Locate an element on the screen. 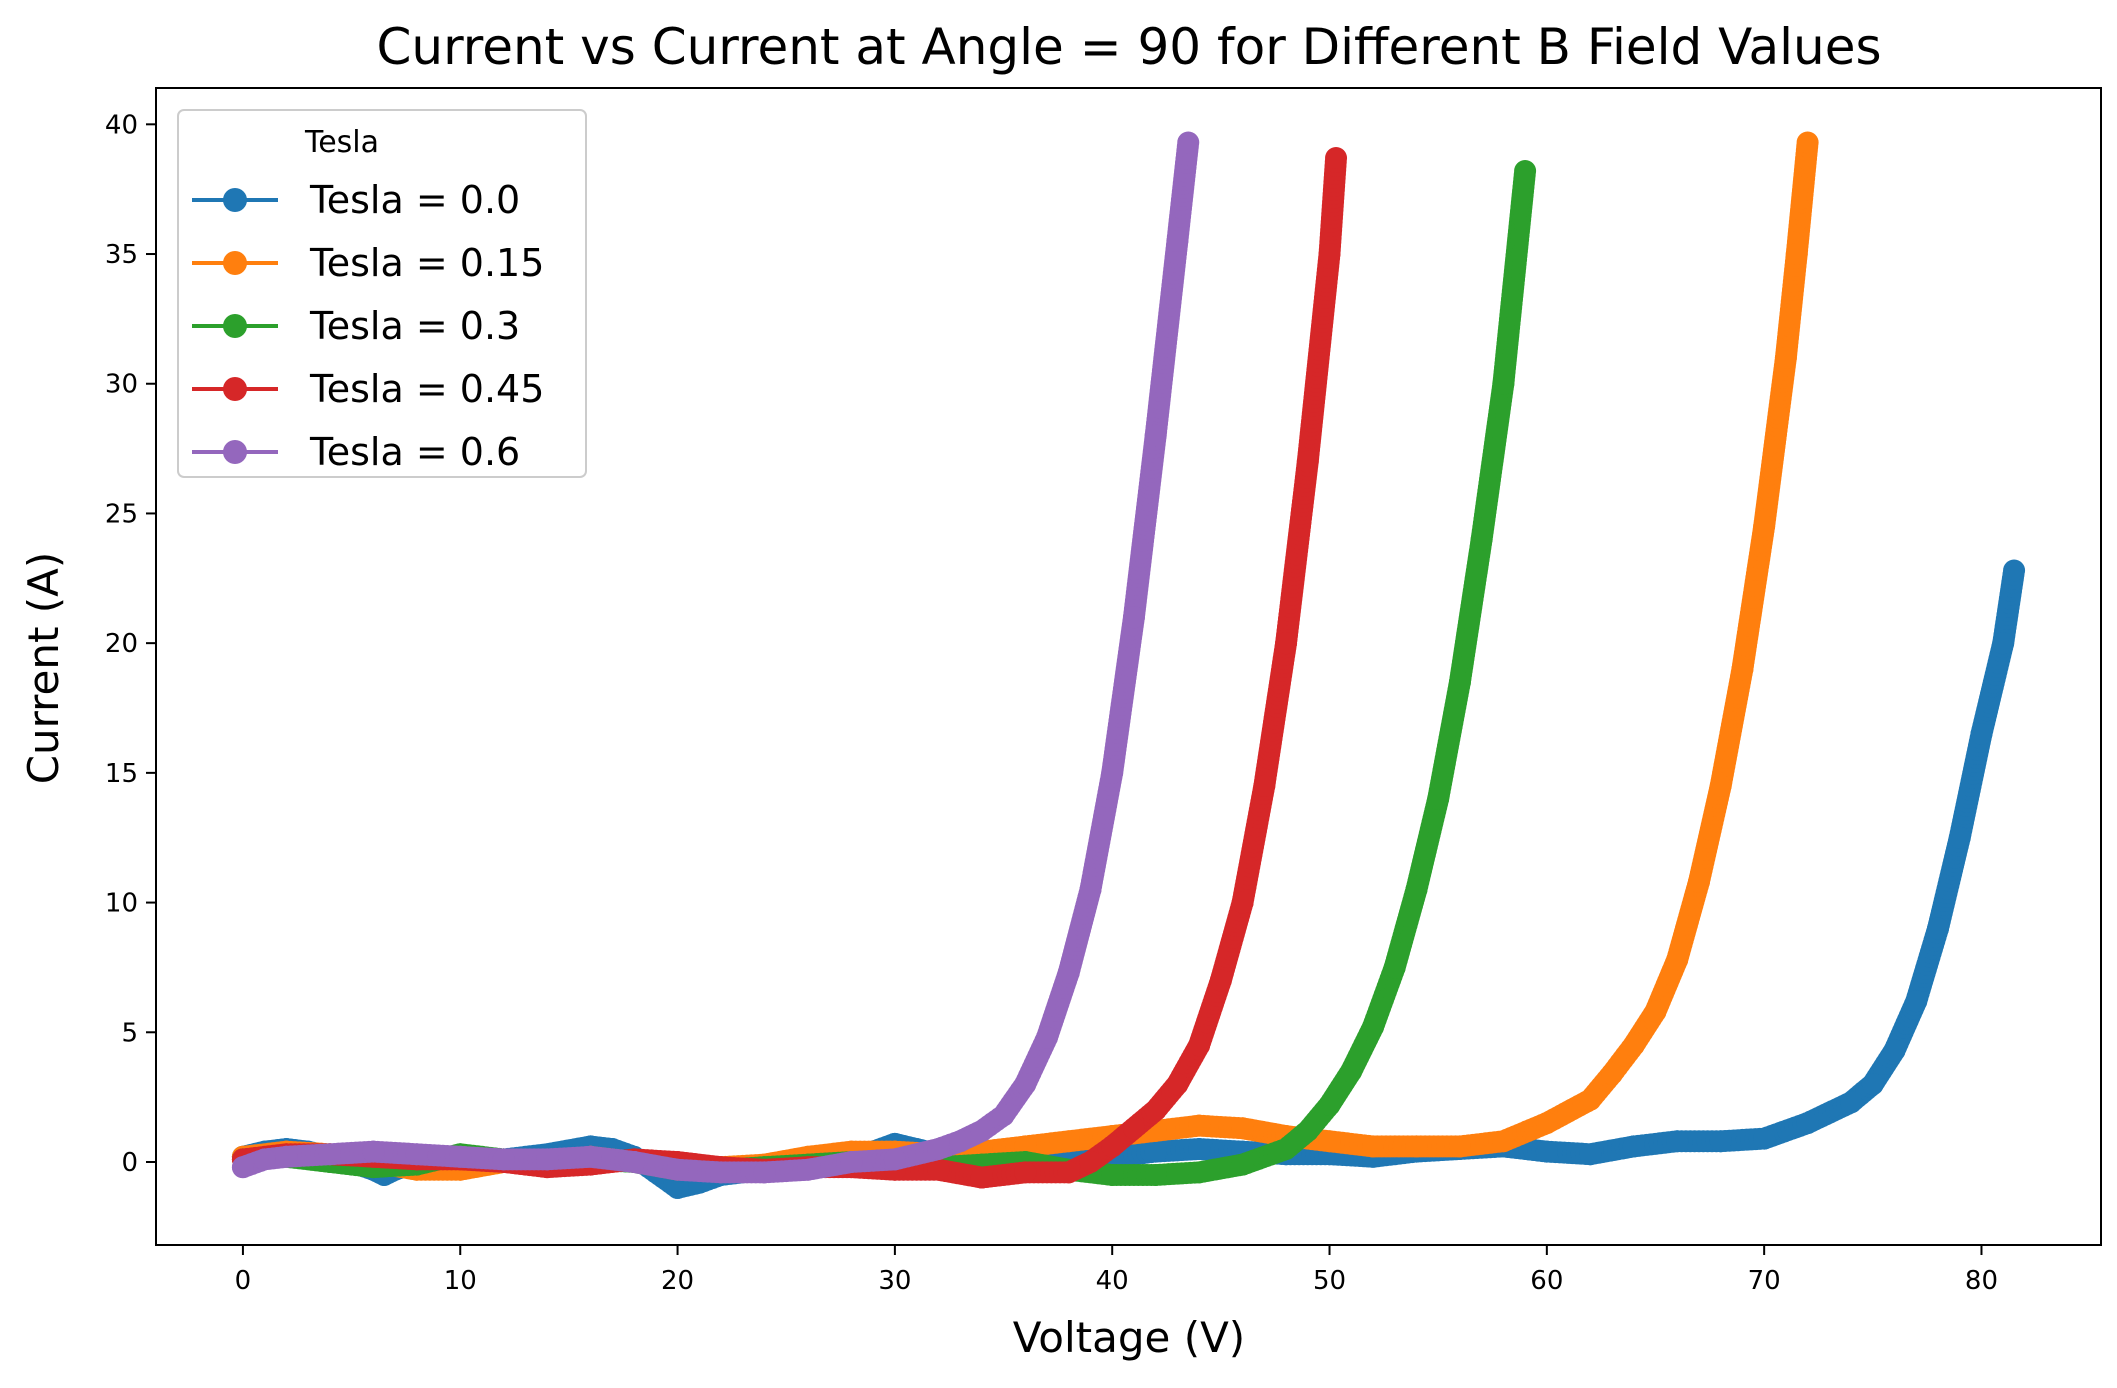  x-axis: 0 10 20 30 40 50 60 70 80 is located at coordinates (1116, 1270).